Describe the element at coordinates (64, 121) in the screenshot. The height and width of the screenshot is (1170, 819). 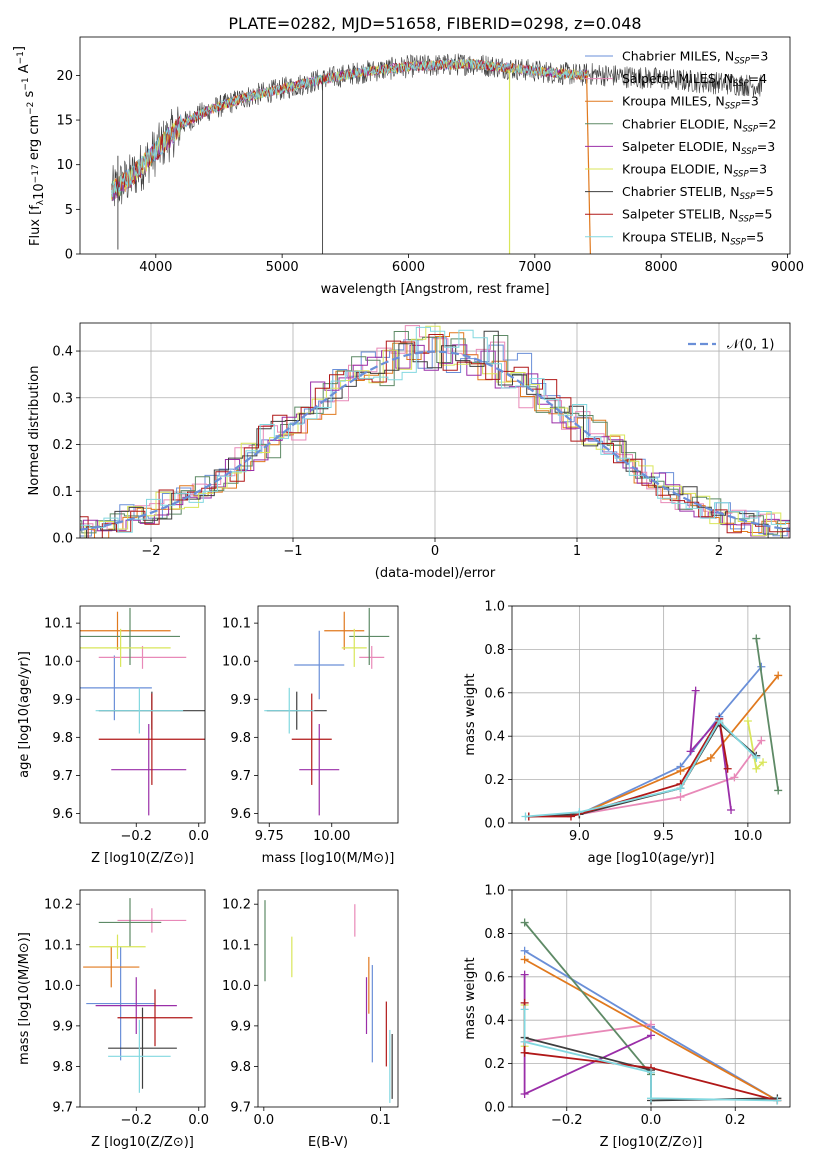
I see `y-tick-label: 15` at that location.